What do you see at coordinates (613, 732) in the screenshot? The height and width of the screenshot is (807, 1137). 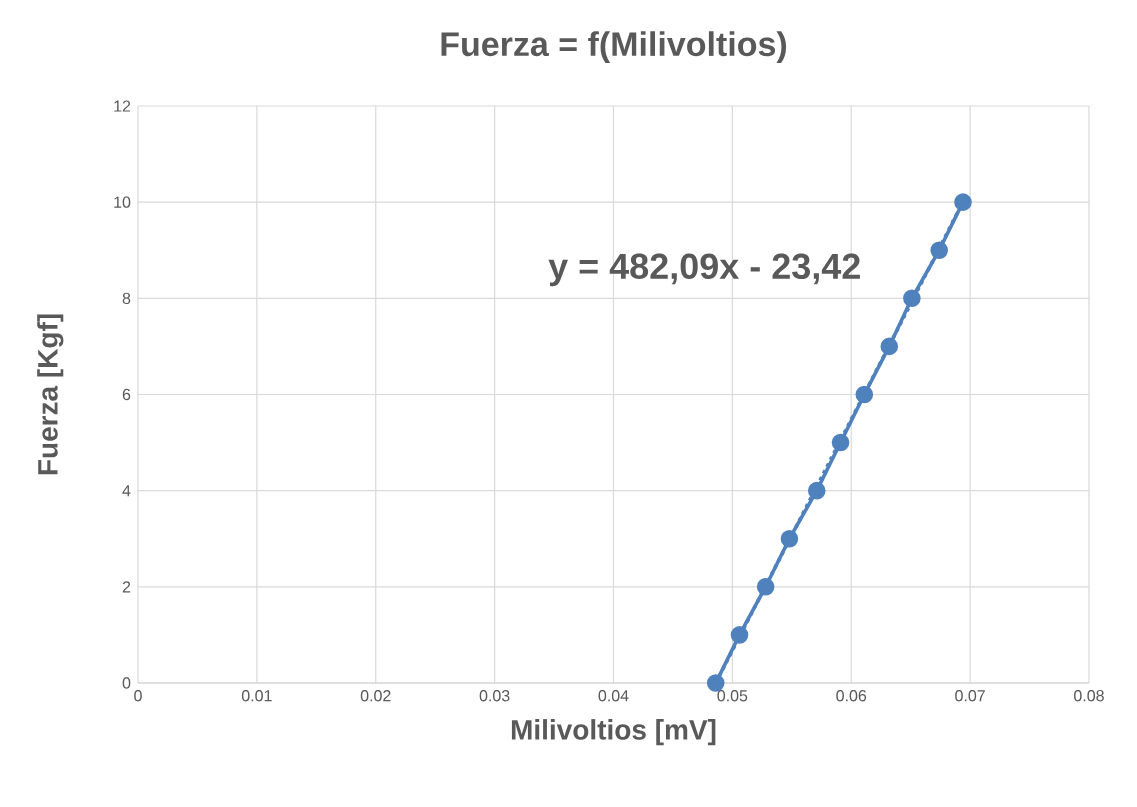 I see `x-axis-title: Milivoltios [mV]` at bounding box center [613, 732].